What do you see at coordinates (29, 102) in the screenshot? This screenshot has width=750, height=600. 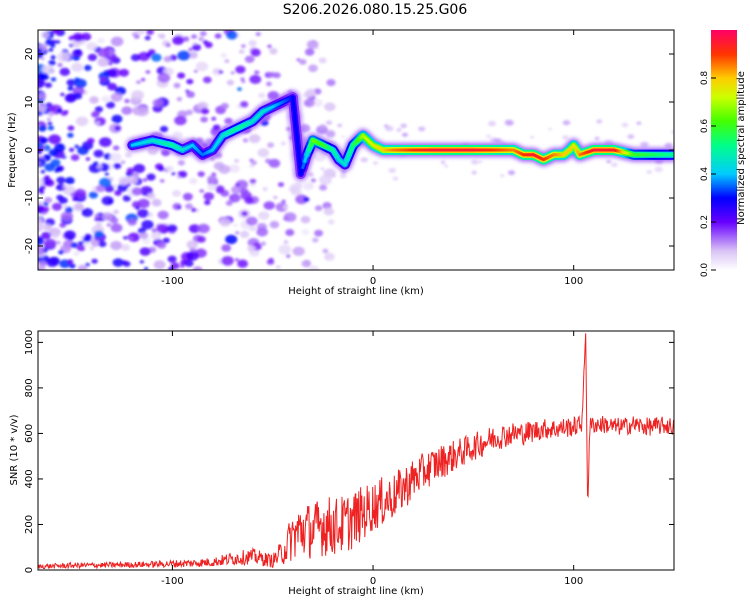 I see `spectrogram-ytick-label: 10` at bounding box center [29, 102].